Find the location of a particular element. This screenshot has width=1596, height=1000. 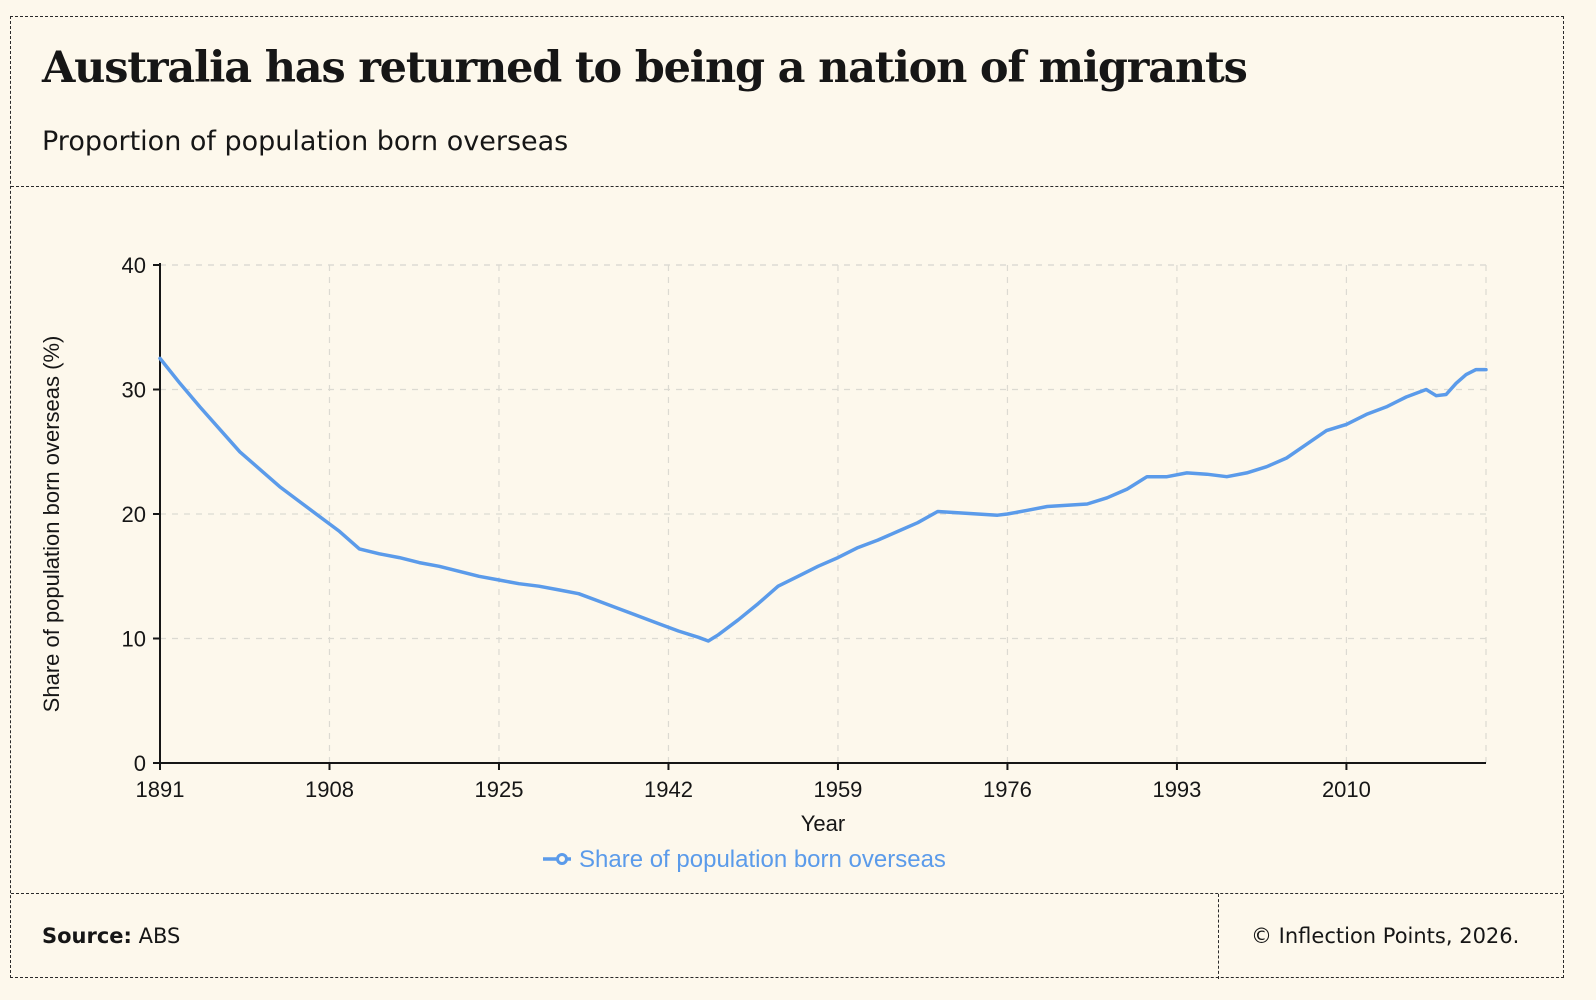

x-tick-label: 1908 is located at coordinates (329, 789).